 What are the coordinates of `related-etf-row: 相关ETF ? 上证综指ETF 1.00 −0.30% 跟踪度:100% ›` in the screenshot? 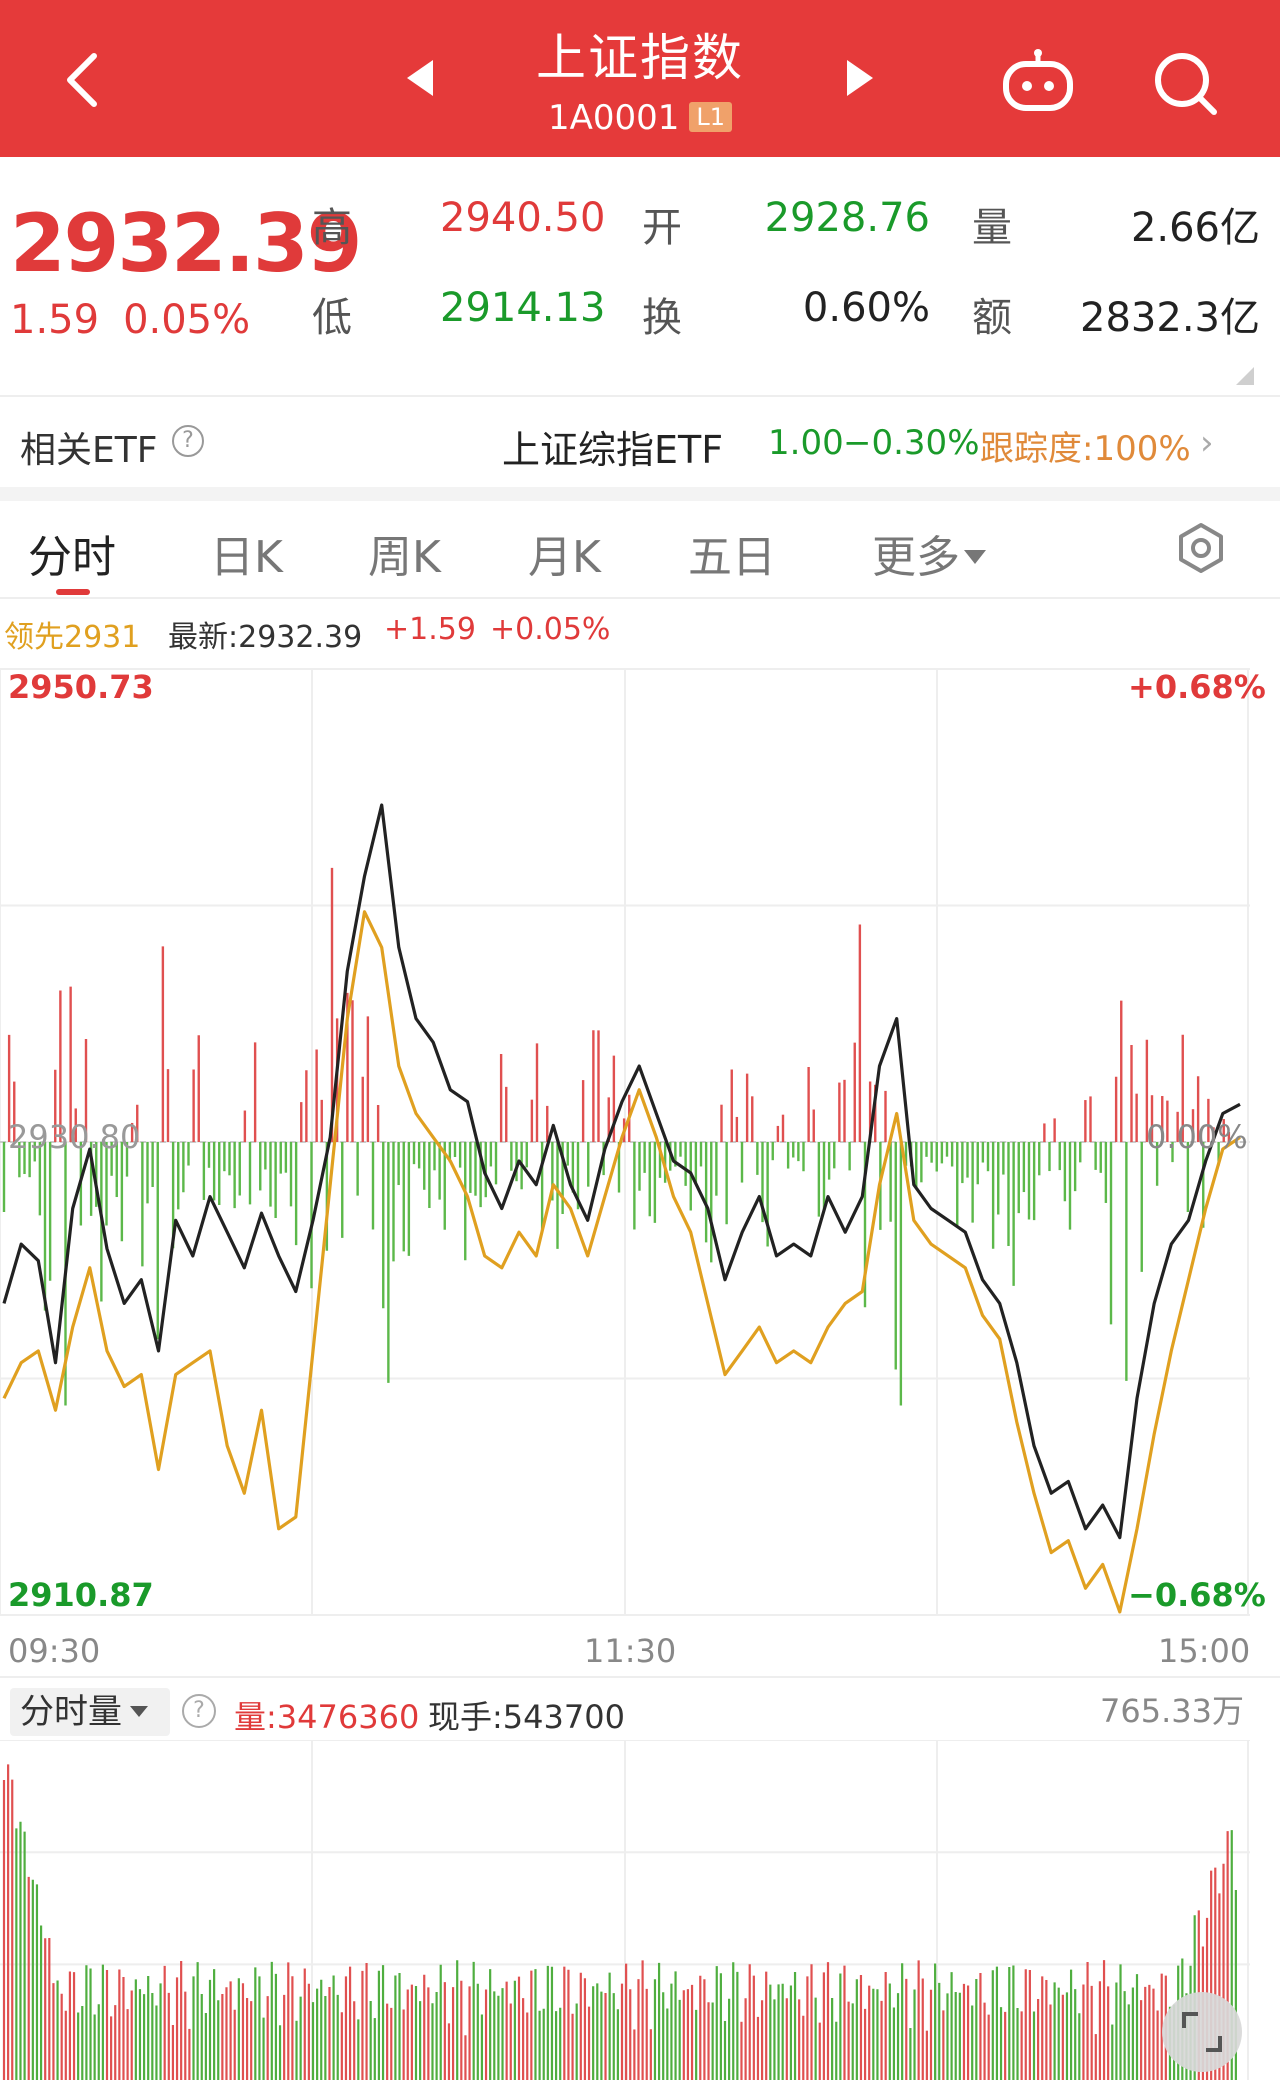 It's located at (640, 442).